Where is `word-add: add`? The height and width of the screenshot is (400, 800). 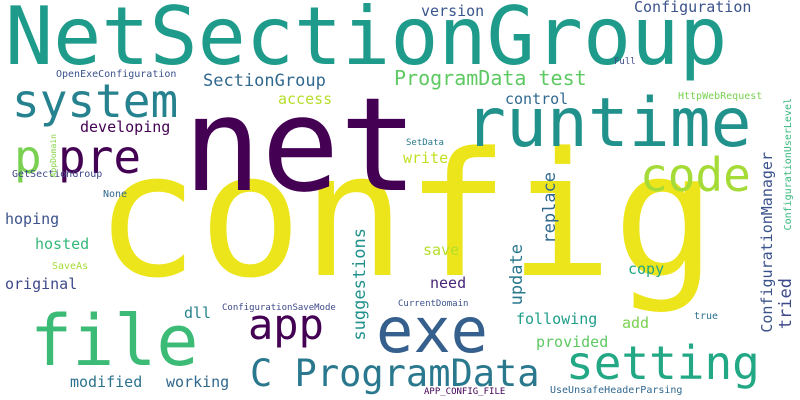 word-add: add is located at coordinates (636, 323).